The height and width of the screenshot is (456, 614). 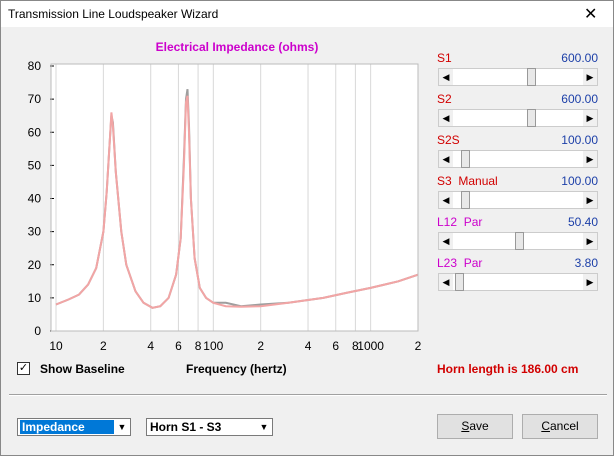 What do you see at coordinates (35, 66) in the screenshot?
I see `y-tick-label: 80` at bounding box center [35, 66].